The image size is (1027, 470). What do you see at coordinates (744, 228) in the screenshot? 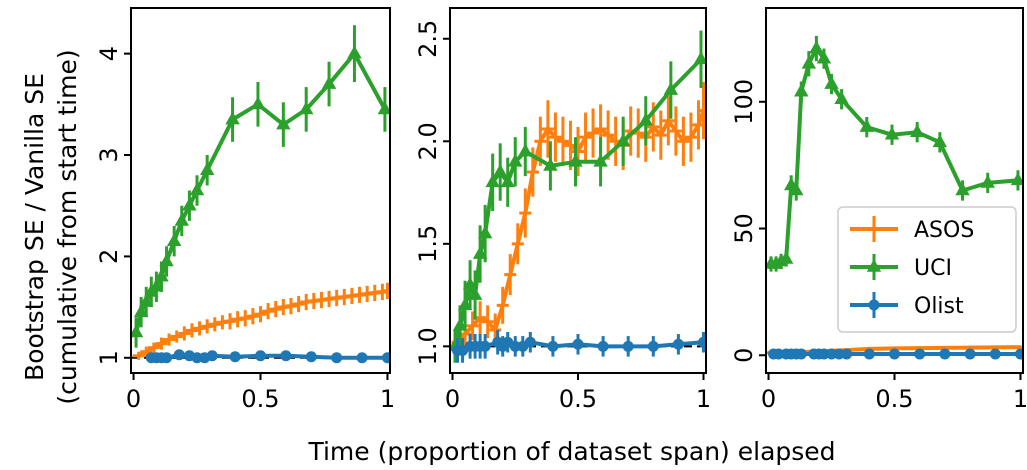
I see `y-tick-label: 50` at bounding box center [744, 228].